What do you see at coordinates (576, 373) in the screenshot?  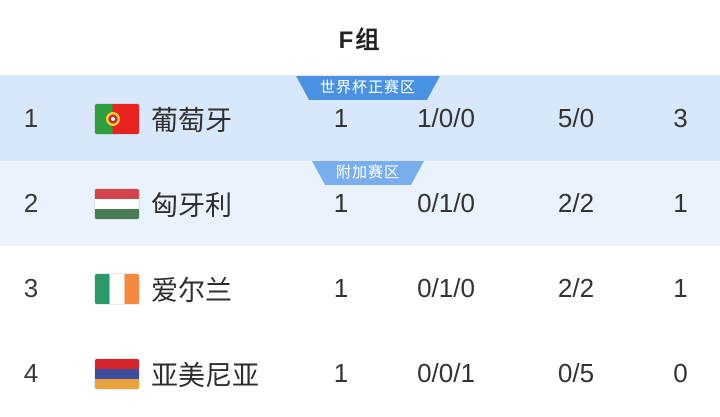 I see `goals-for-against: 0/5` at bounding box center [576, 373].